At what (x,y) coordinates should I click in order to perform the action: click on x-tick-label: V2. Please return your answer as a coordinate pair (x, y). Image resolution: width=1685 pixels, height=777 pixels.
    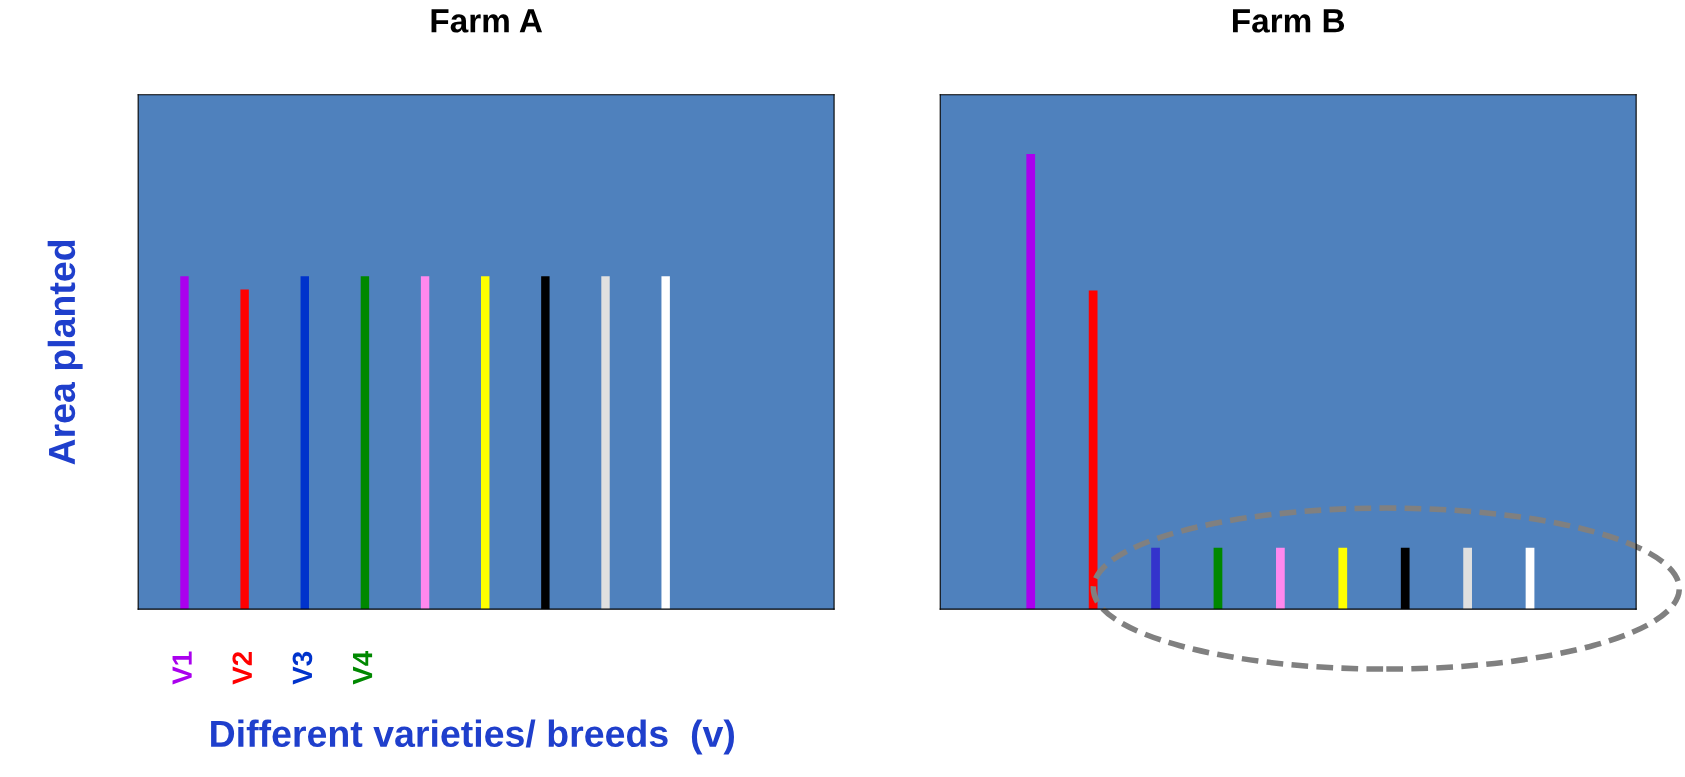
    Looking at the image, I should click on (242, 668).